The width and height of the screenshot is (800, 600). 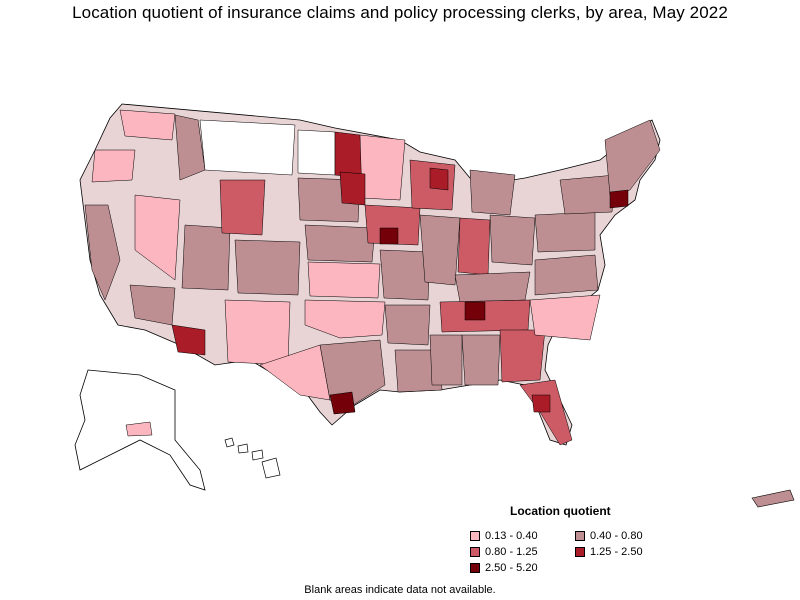 What do you see at coordinates (382, 167) in the screenshot?
I see `area-minnesota` at bounding box center [382, 167].